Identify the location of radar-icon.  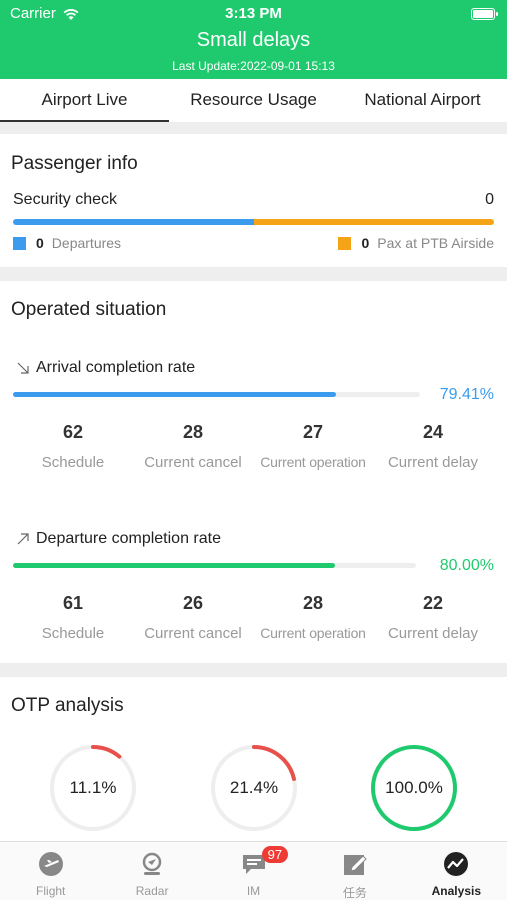
(152, 863).